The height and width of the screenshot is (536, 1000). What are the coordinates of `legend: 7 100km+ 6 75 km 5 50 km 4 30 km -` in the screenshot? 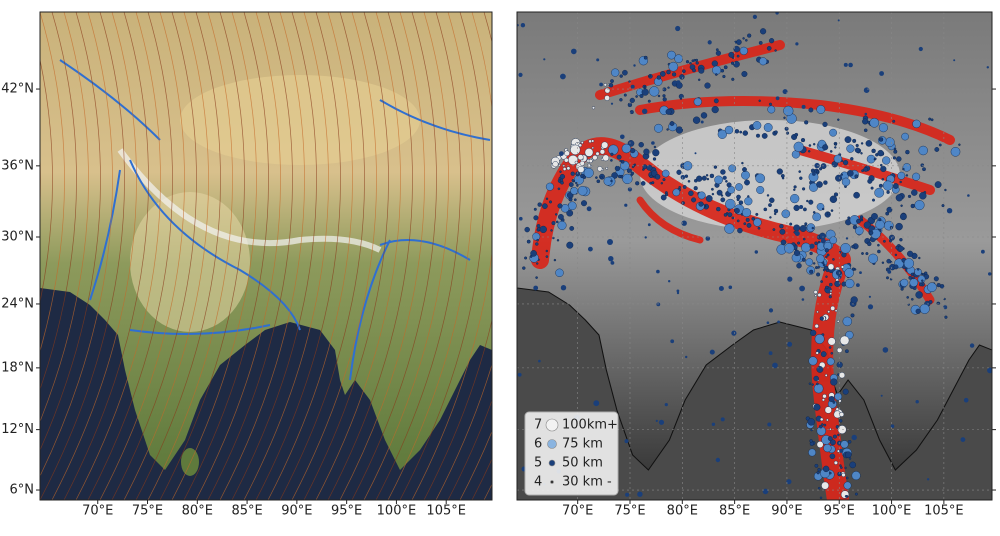 It's located at (571, 453).